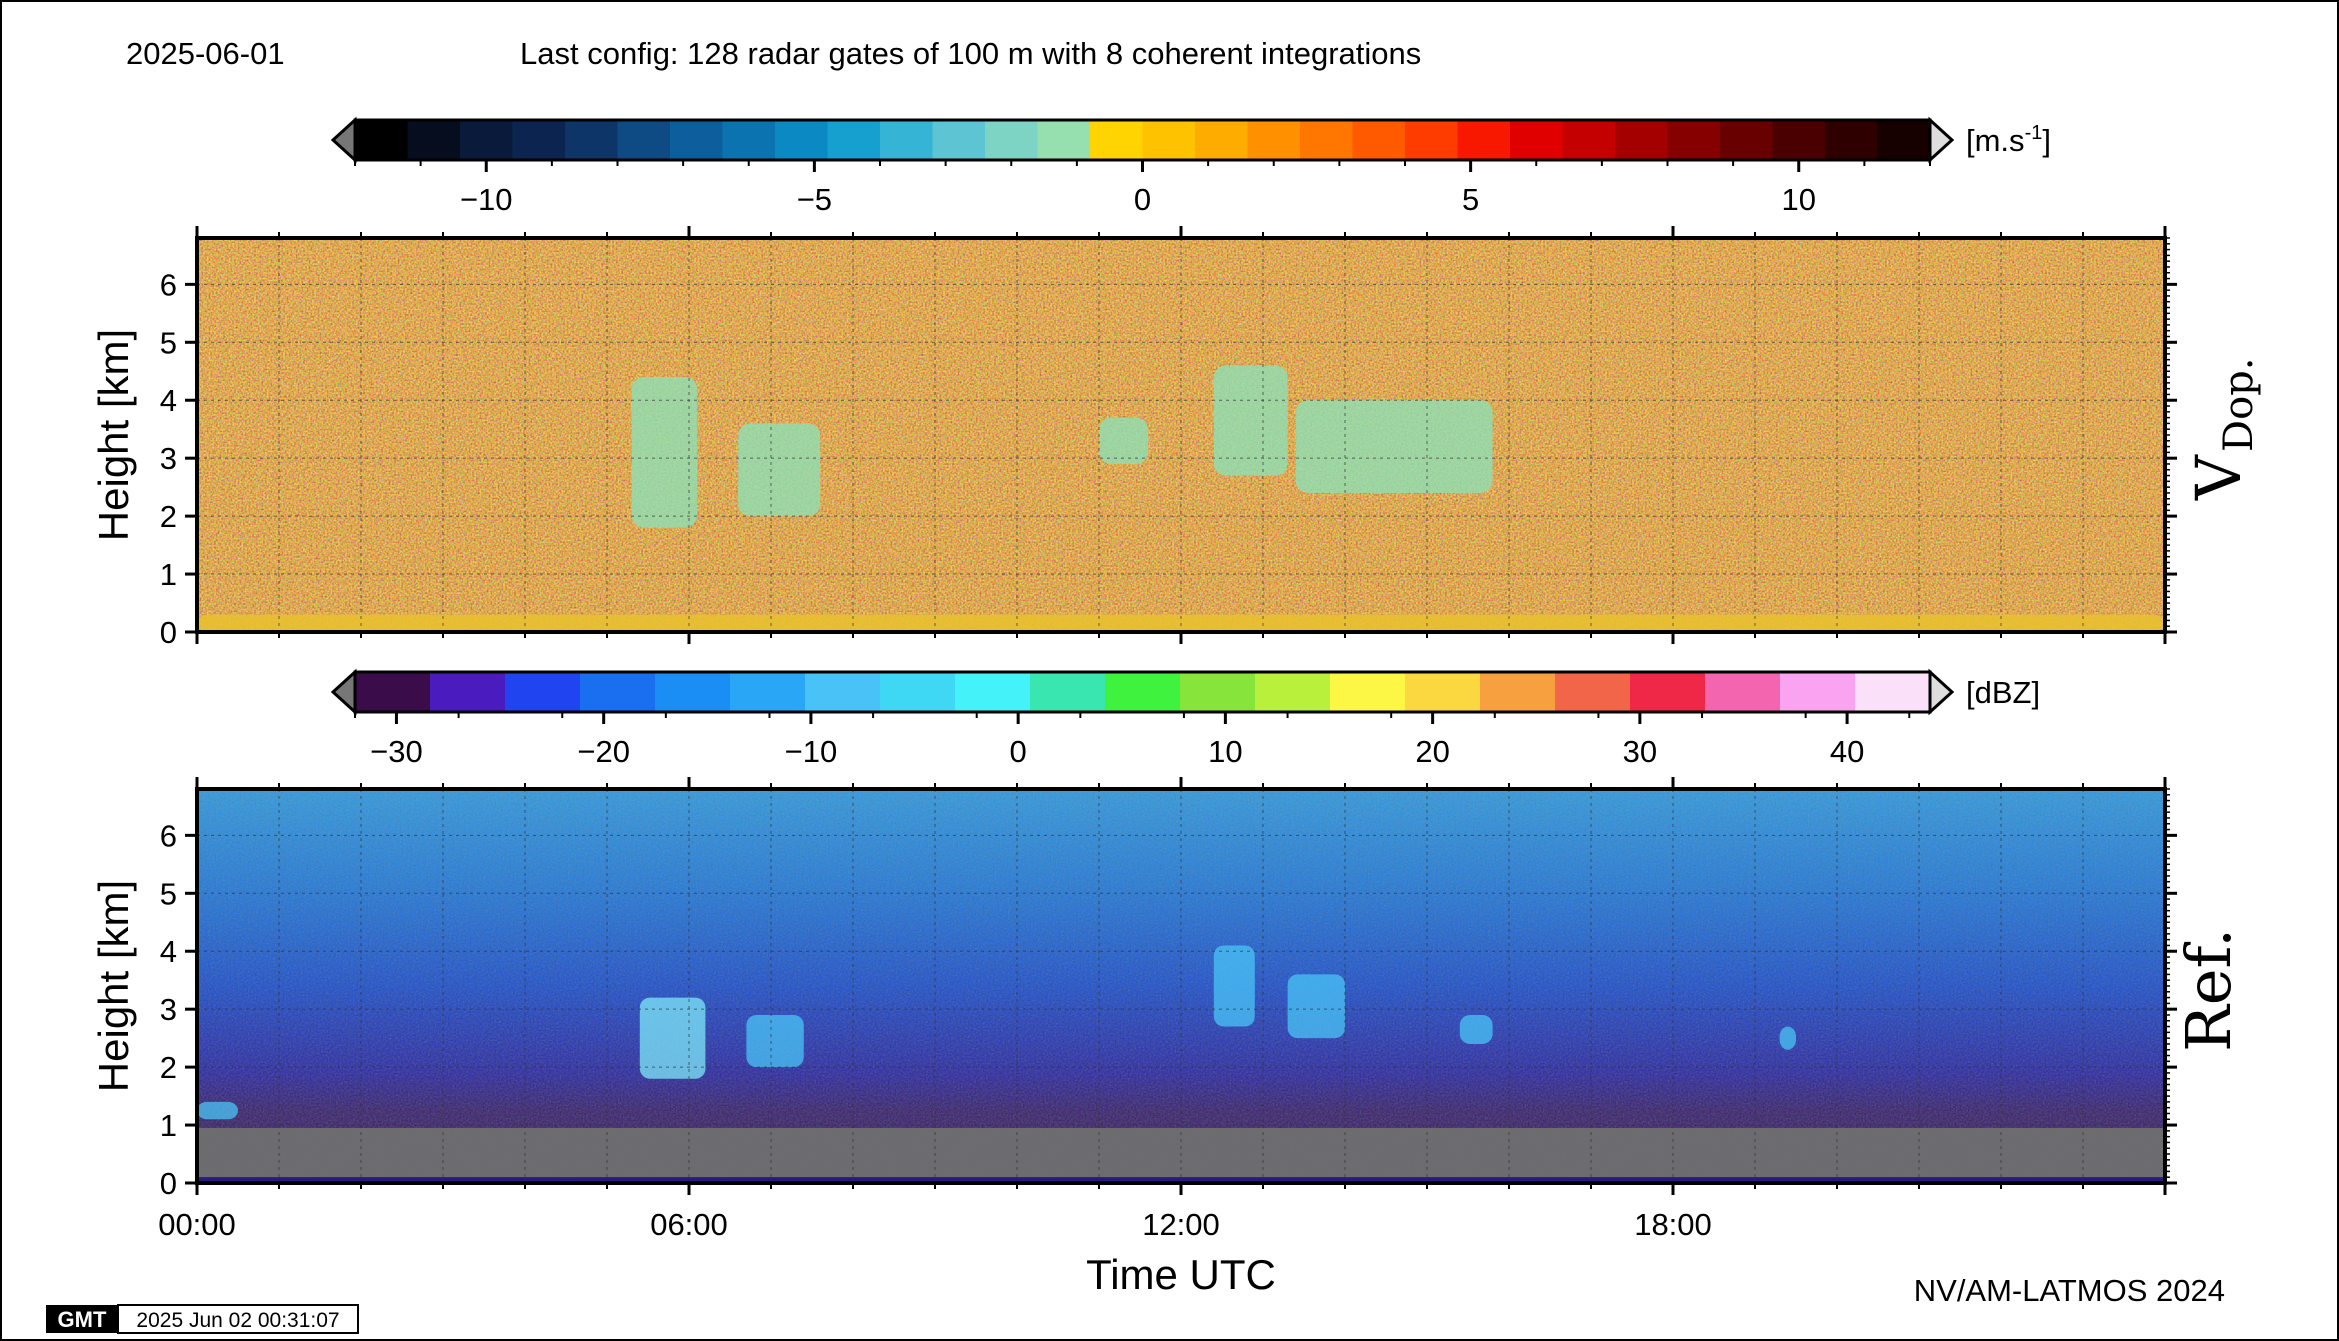  Describe the element at coordinates (2208, 990) in the screenshot. I see `reflectivity-panel-label: Ref.` at that location.